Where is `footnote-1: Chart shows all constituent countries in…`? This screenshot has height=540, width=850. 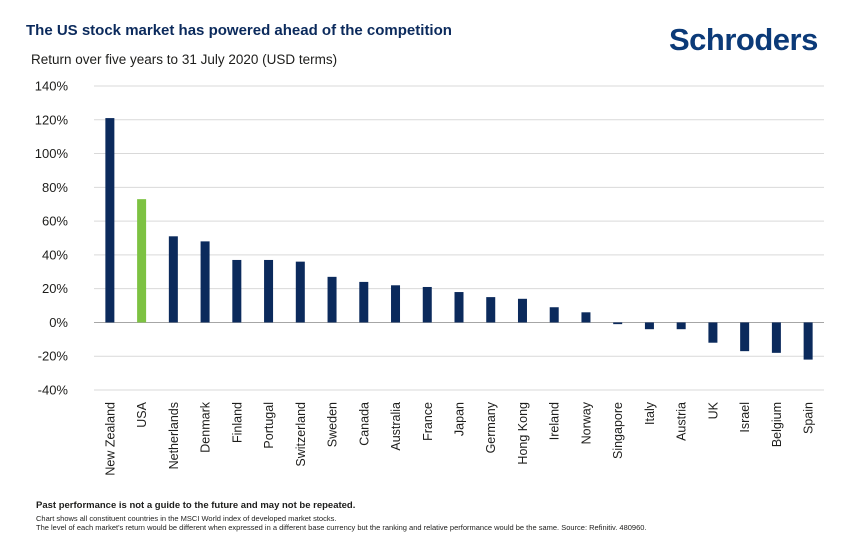
footnote-1: Chart shows all constituent countries in… is located at coordinates (186, 518).